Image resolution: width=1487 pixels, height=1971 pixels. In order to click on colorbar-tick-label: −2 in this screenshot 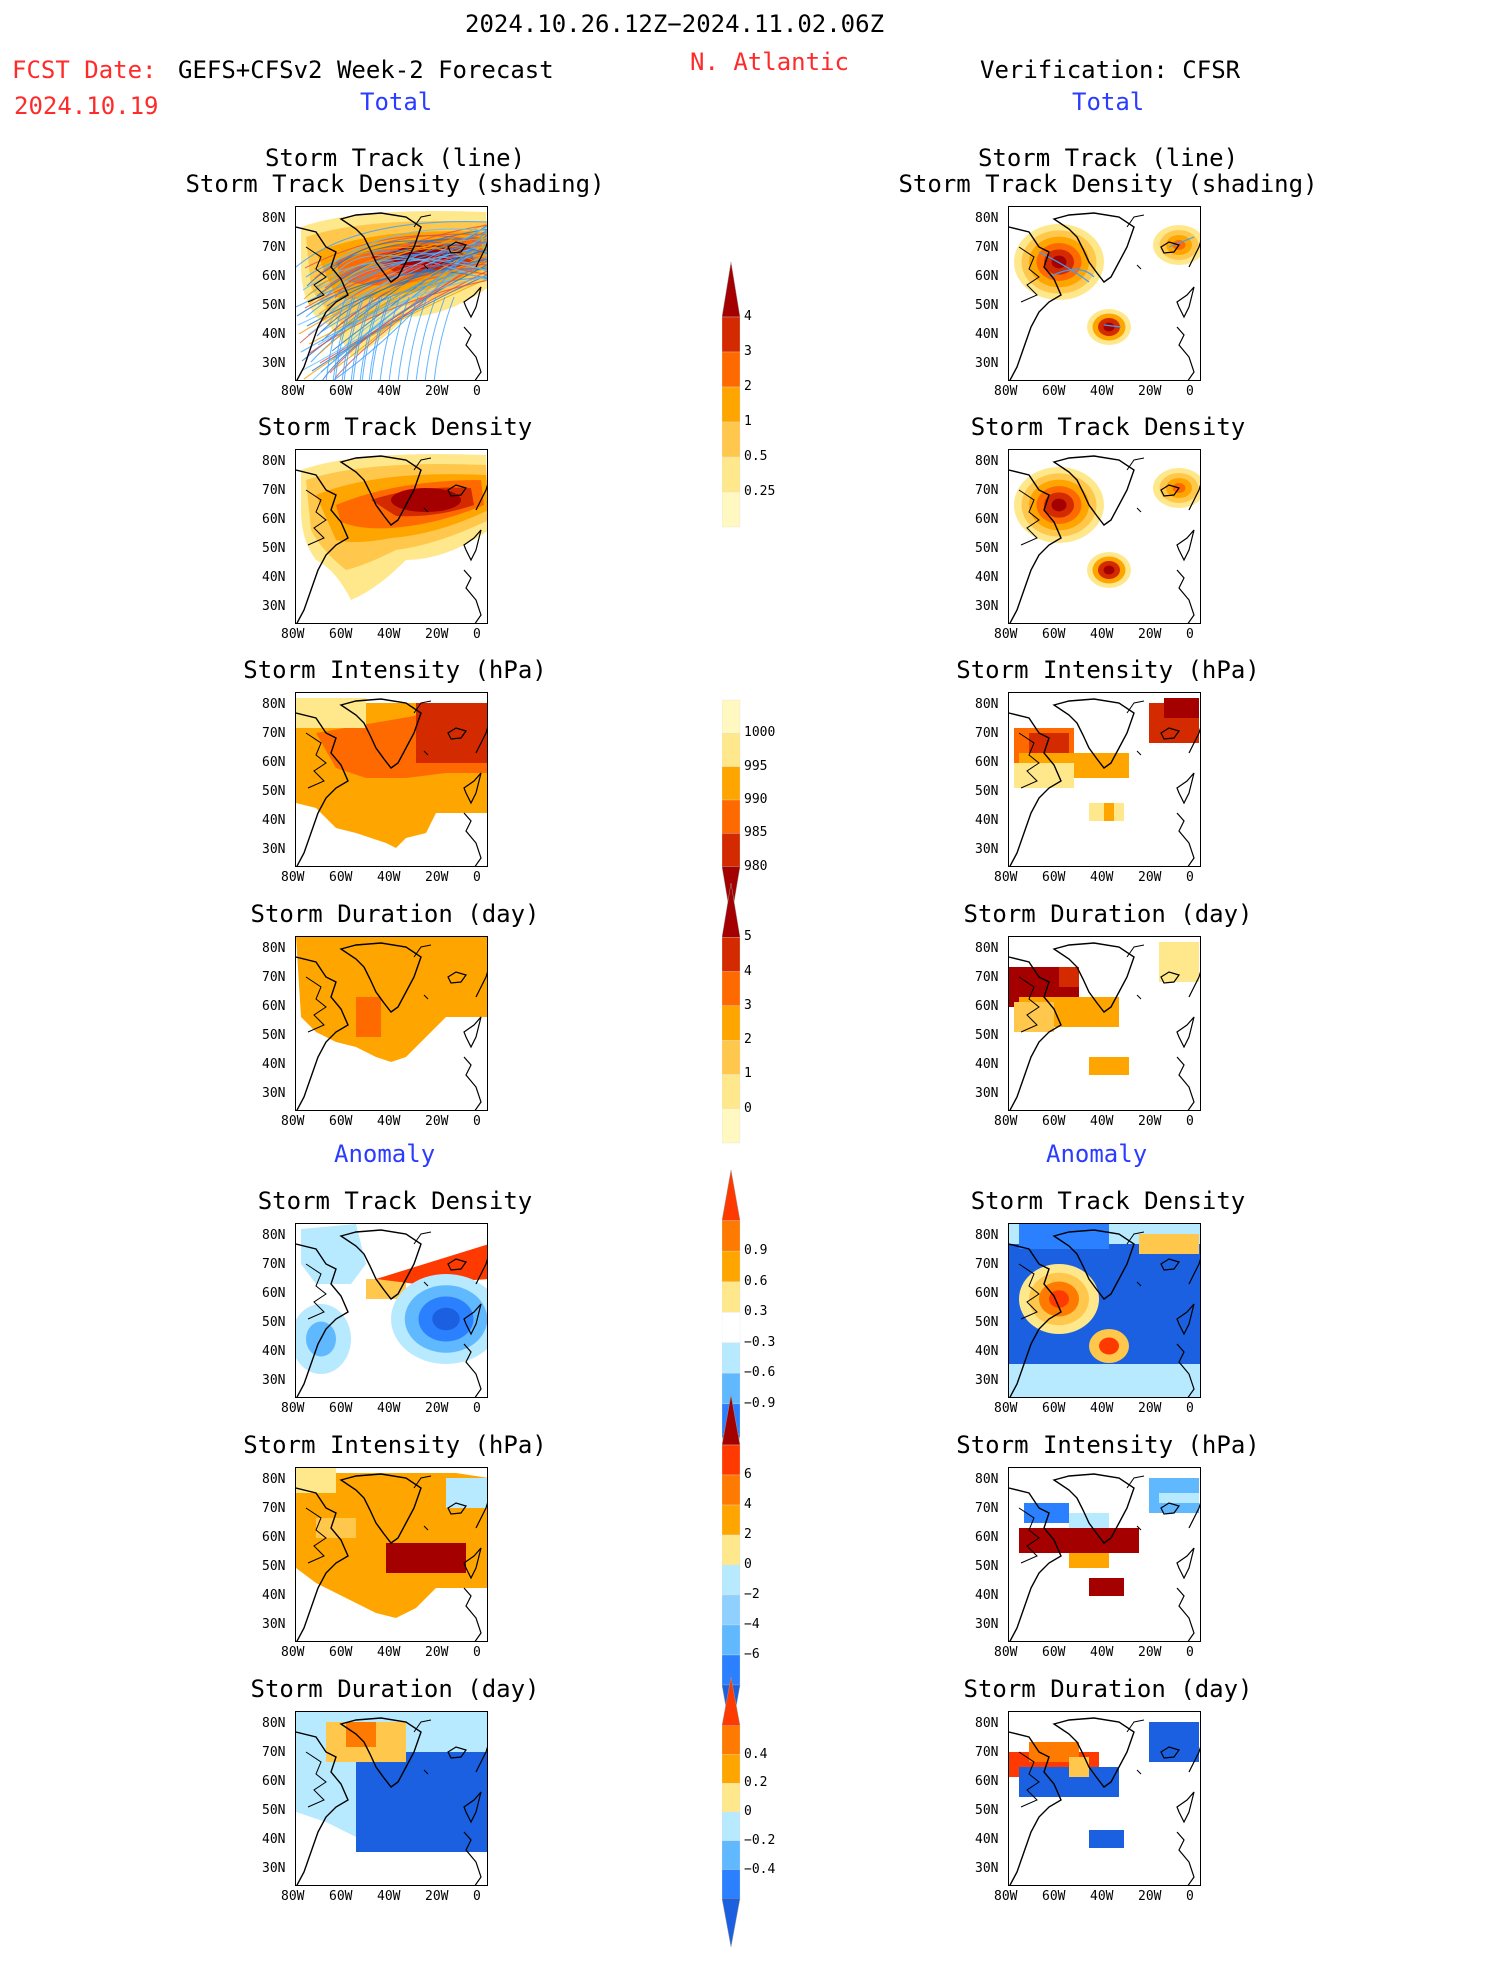, I will do `click(752, 1594)`.